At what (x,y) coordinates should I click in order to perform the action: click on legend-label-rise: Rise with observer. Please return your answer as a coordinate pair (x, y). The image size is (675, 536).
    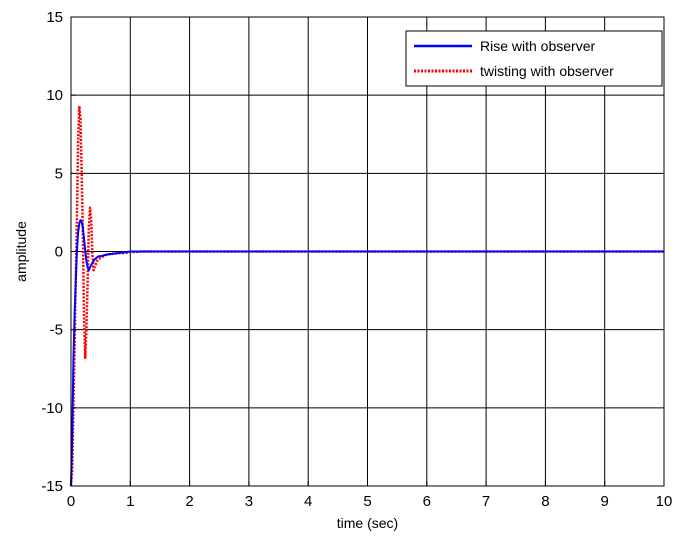
    Looking at the image, I should click on (537, 46).